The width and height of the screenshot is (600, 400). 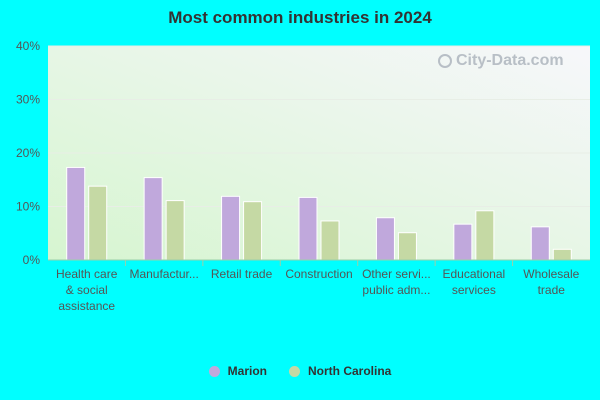 What do you see at coordinates (247, 371) in the screenshot?
I see `legend-label-marion: Marion` at bounding box center [247, 371].